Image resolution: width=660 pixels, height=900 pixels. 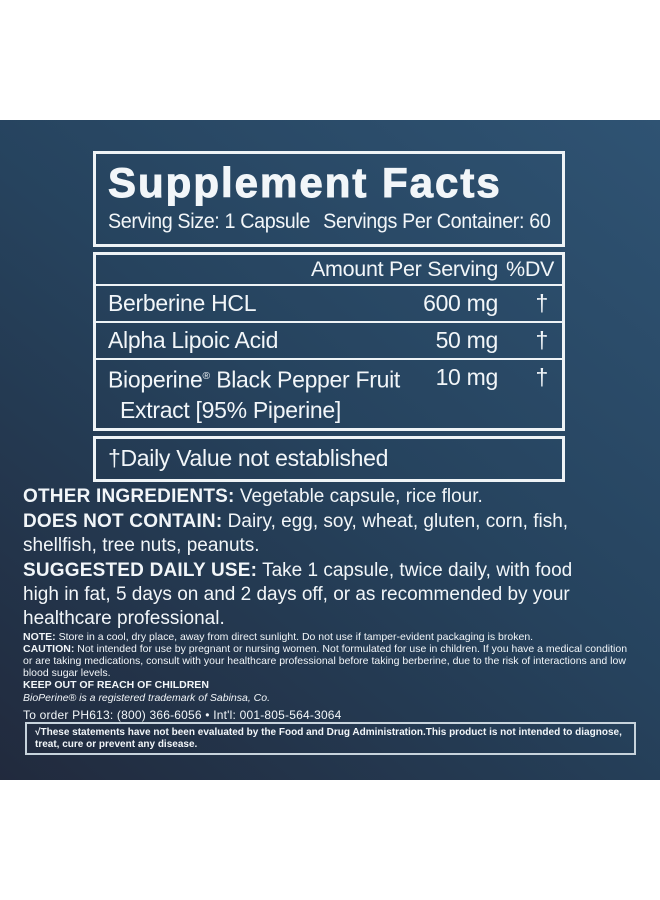 What do you see at coordinates (123, 521) in the screenshot?
I see `does-not-contain-label: DOES NOT CONTAIN:` at bounding box center [123, 521].